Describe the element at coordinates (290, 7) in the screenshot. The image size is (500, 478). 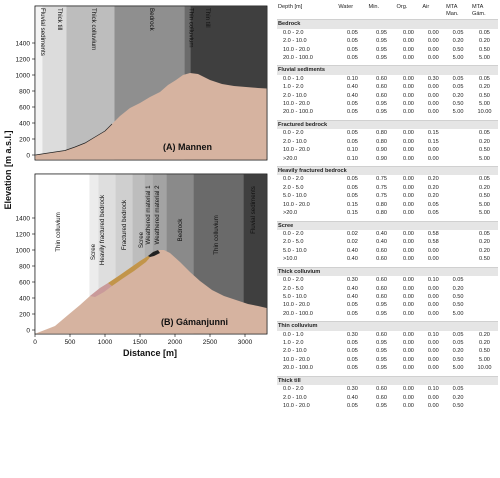
I see `header-depth: Depth [m]` at that location.